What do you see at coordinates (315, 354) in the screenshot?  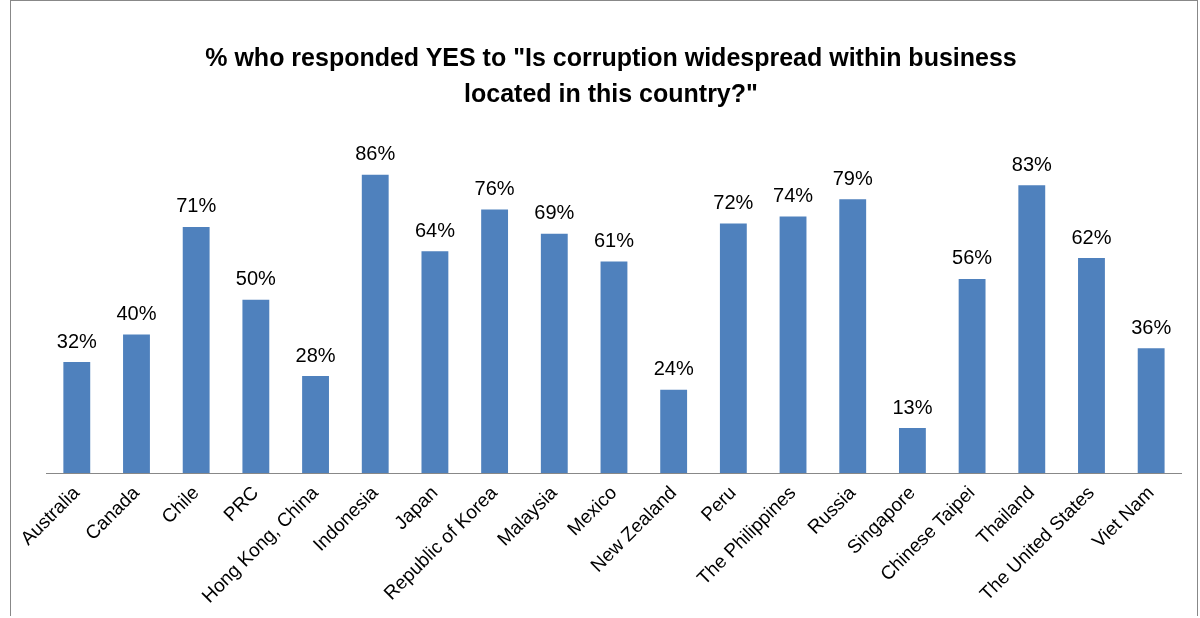 I see `data-label: 28%` at bounding box center [315, 354].